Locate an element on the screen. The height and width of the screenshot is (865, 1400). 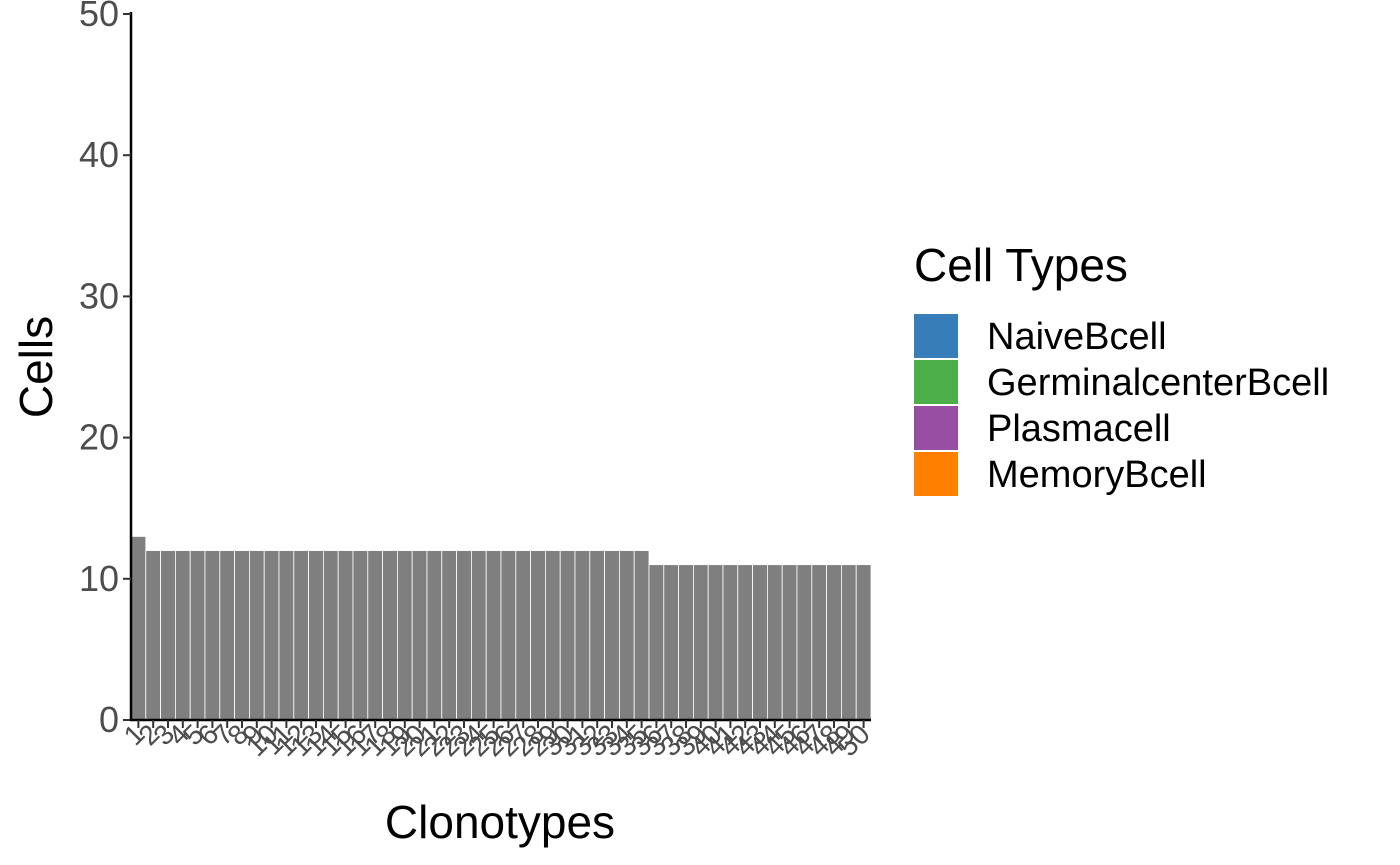
y-axis: 0 10 20 30 40 50 is located at coordinates (106, 370).